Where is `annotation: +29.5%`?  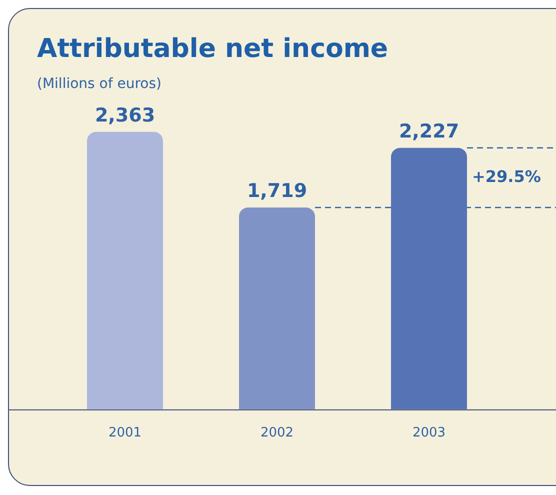 annotation: +29.5% is located at coordinates (506, 176).